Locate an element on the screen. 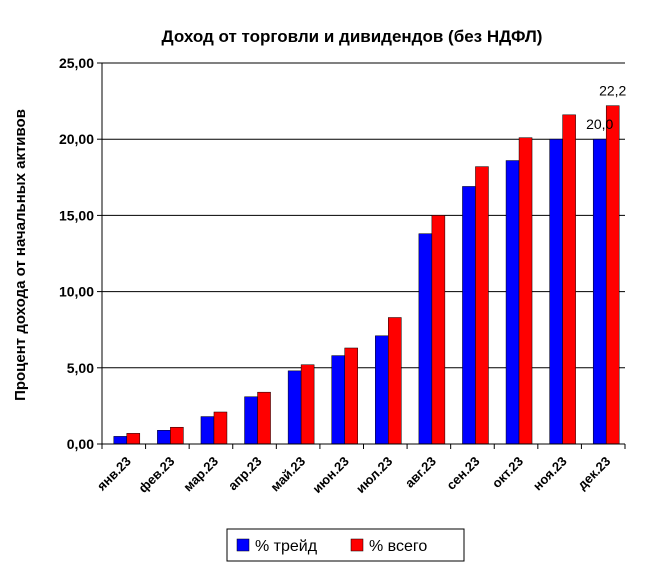  data-labels: 20,0 22,2 is located at coordinates (606, 108).